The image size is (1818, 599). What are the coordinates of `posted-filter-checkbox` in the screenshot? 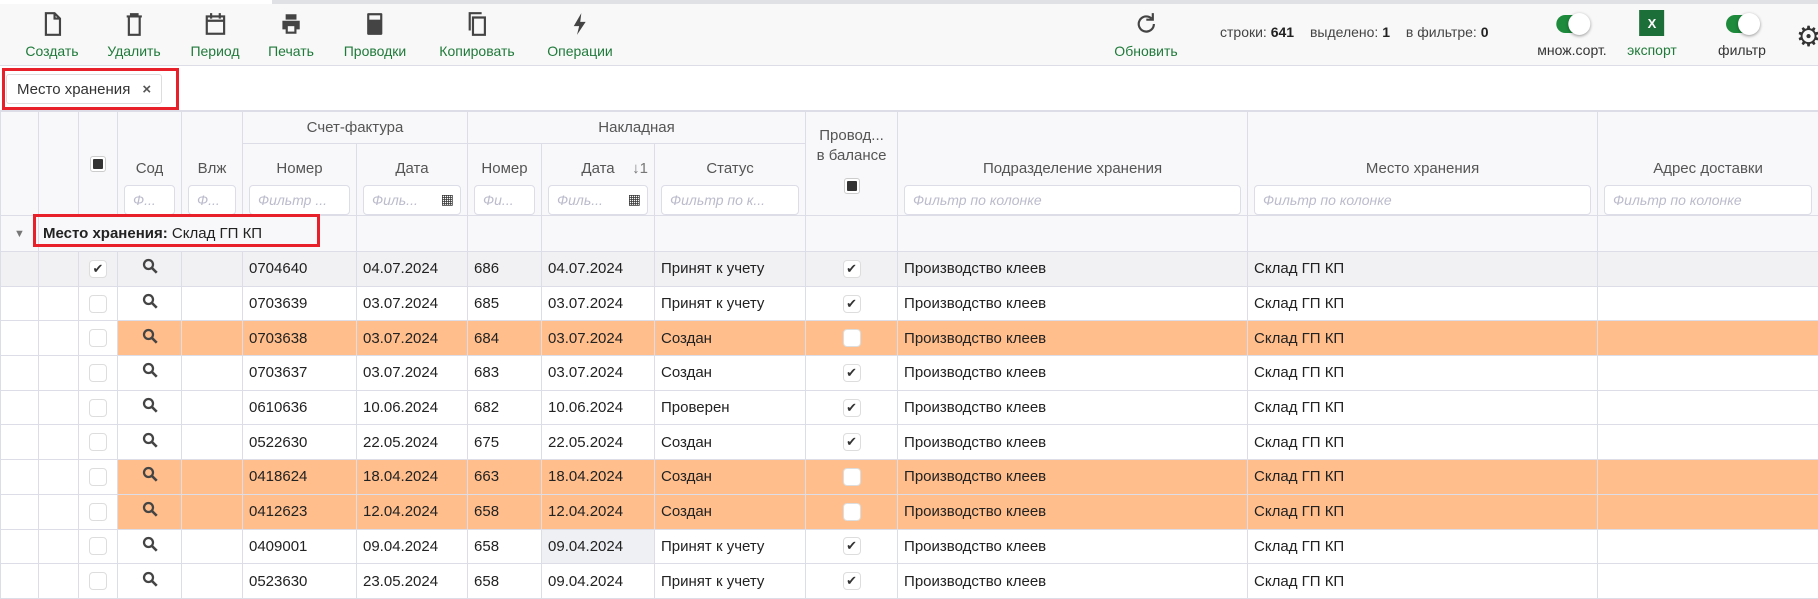 It's located at (852, 186).